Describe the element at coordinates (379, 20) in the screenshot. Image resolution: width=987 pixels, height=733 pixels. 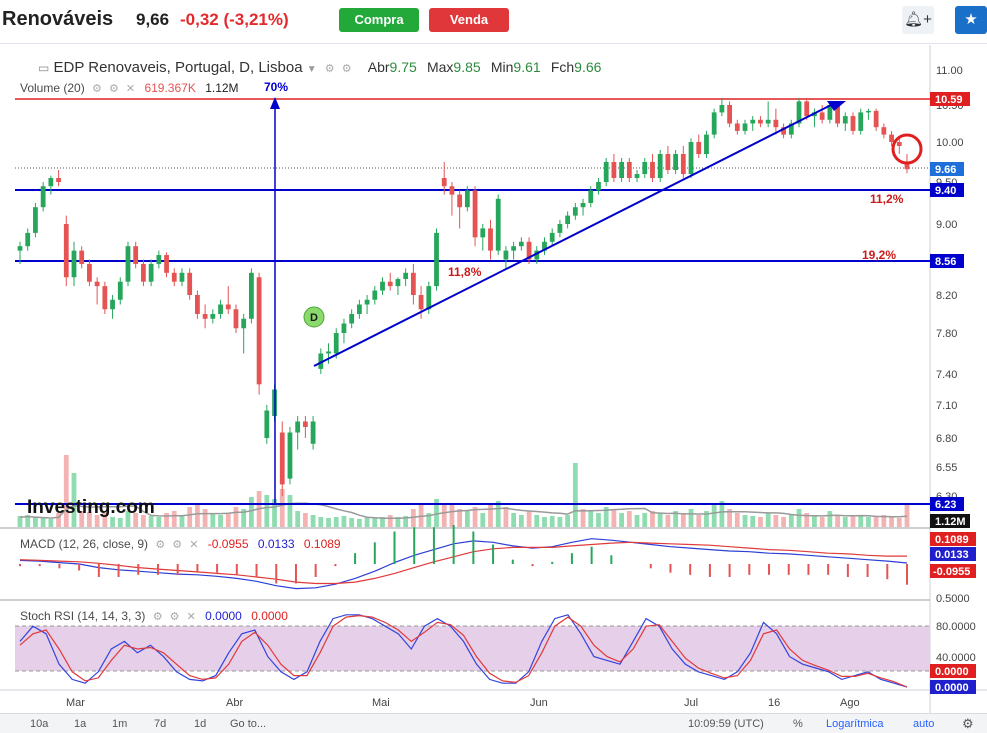
I see `buy-button: Compra` at that location.